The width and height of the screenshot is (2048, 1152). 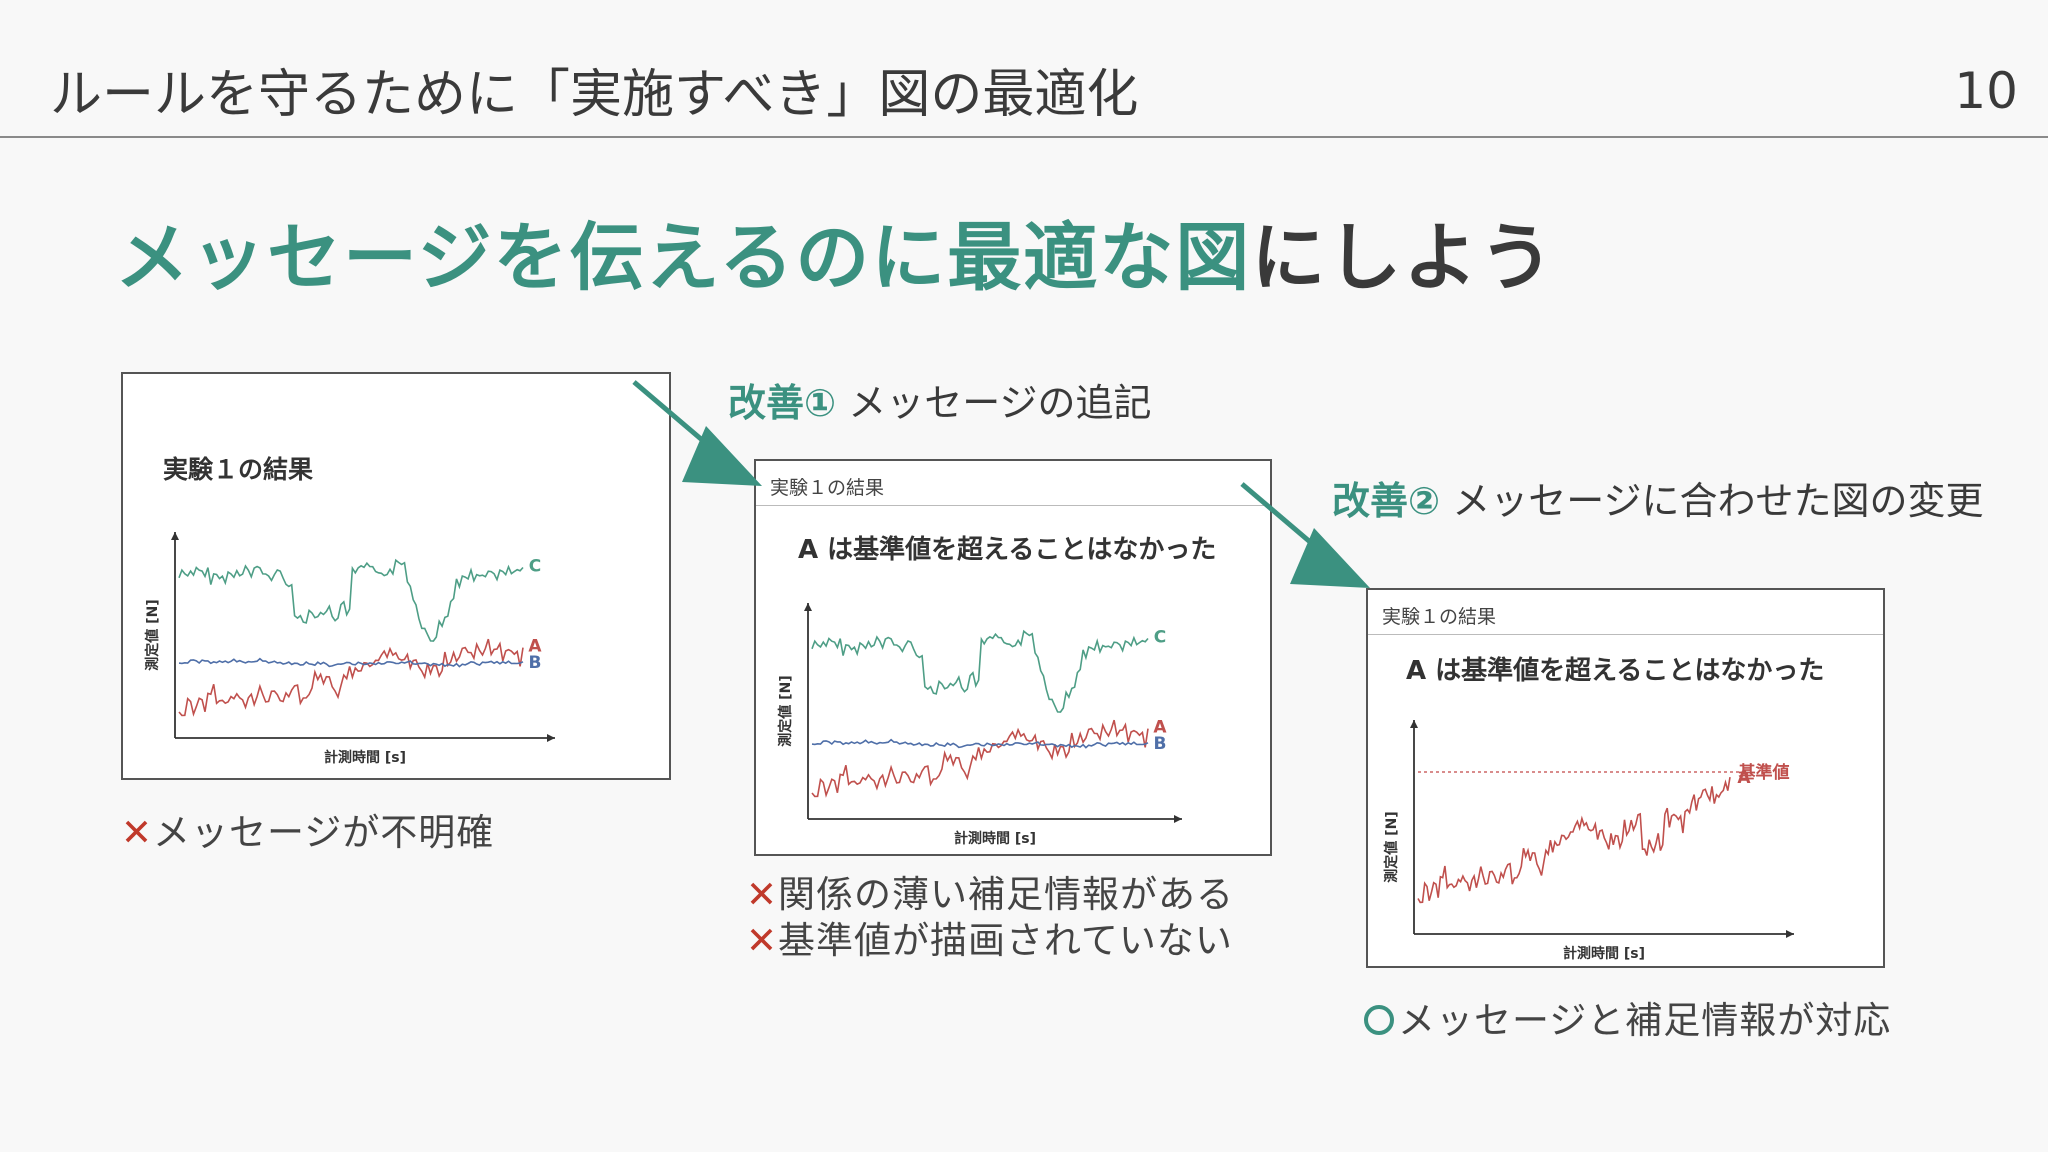 What do you see at coordinates (1005, 940) in the screenshot?
I see `note-text: 基準値が描画されていない` at bounding box center [1005, 940].